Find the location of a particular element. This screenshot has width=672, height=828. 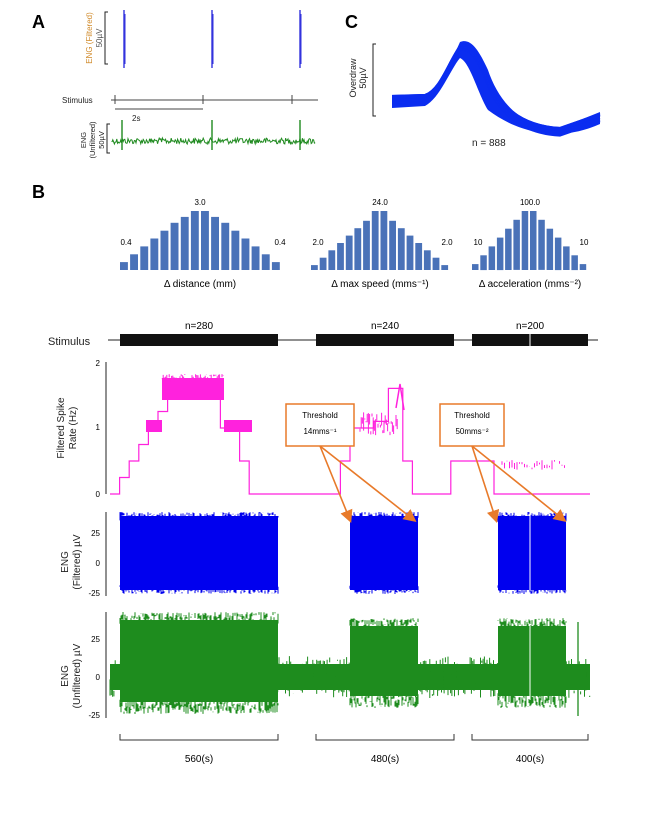

spike-rate-peak is located at coordinates (400, 397).